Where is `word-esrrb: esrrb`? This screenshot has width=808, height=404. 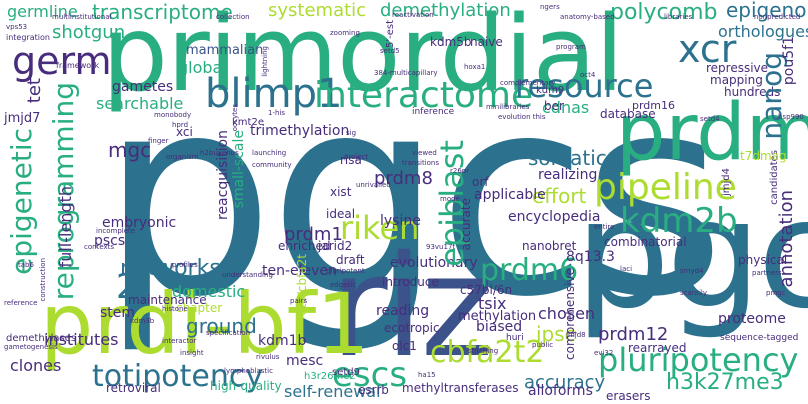
word-esrrb: esrrb is located at coordinates (373, 390).